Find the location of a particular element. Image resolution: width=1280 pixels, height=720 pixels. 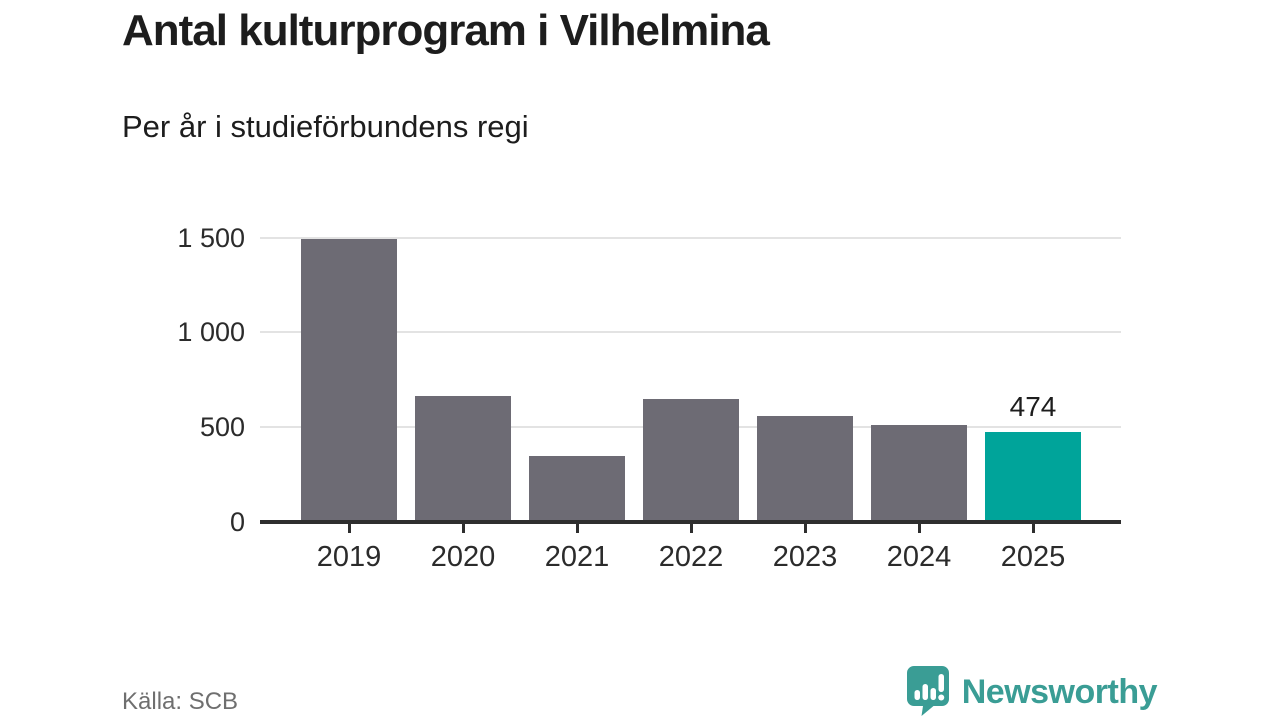

bar-2024 is located at coordinates (919, 473).